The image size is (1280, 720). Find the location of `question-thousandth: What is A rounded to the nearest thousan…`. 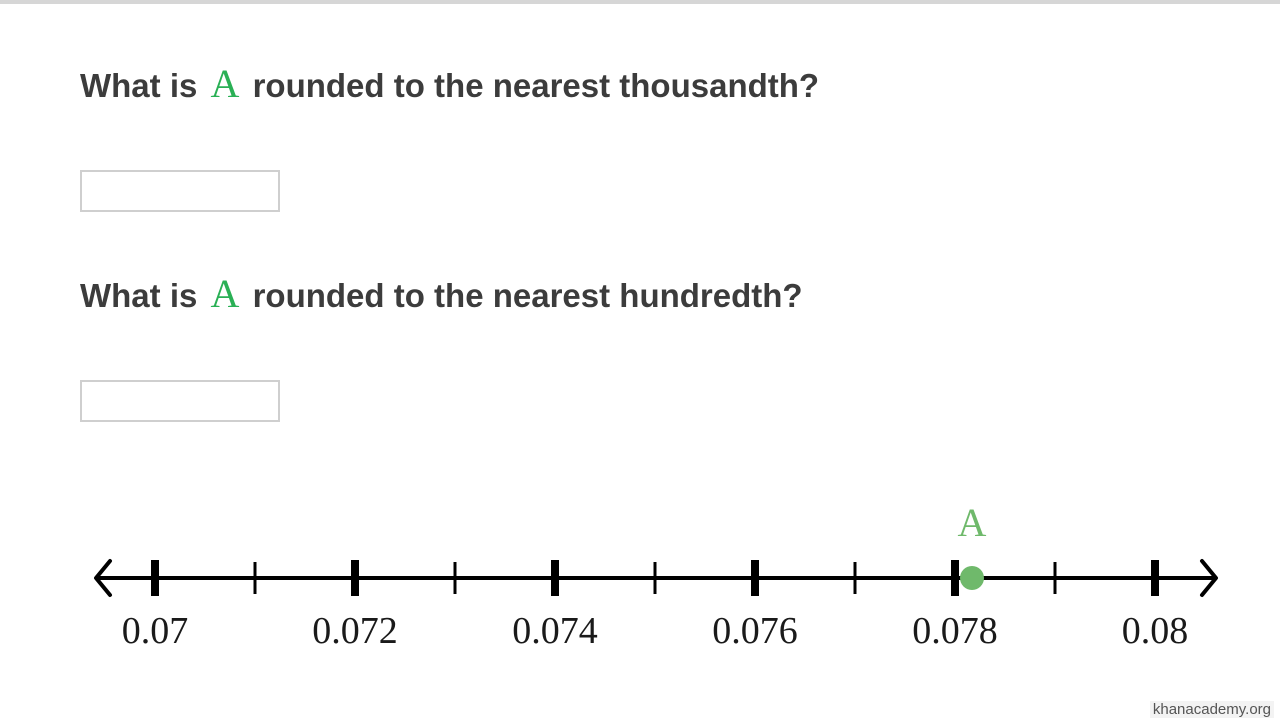

question-thousandth: What is A rounded to the nearest thousan… is located at coordinates (449, 84).